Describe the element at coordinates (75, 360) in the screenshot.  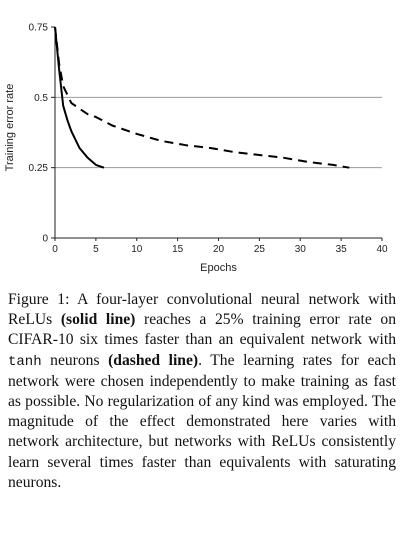
I see `caption-mid-2: neurons` at that location.